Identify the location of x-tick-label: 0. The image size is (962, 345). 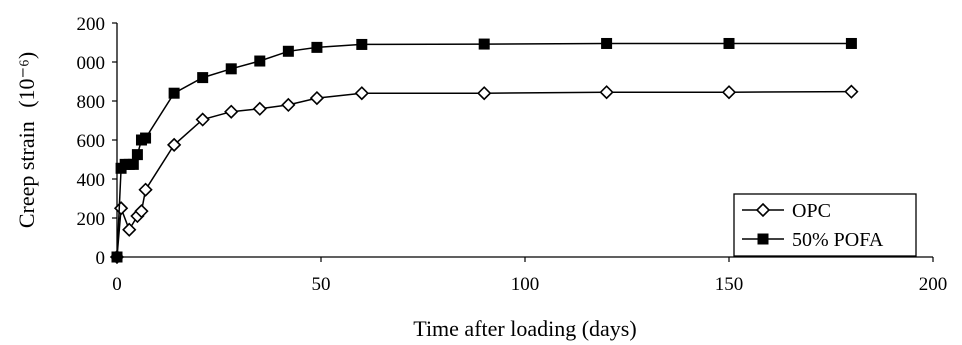
(117, 284).